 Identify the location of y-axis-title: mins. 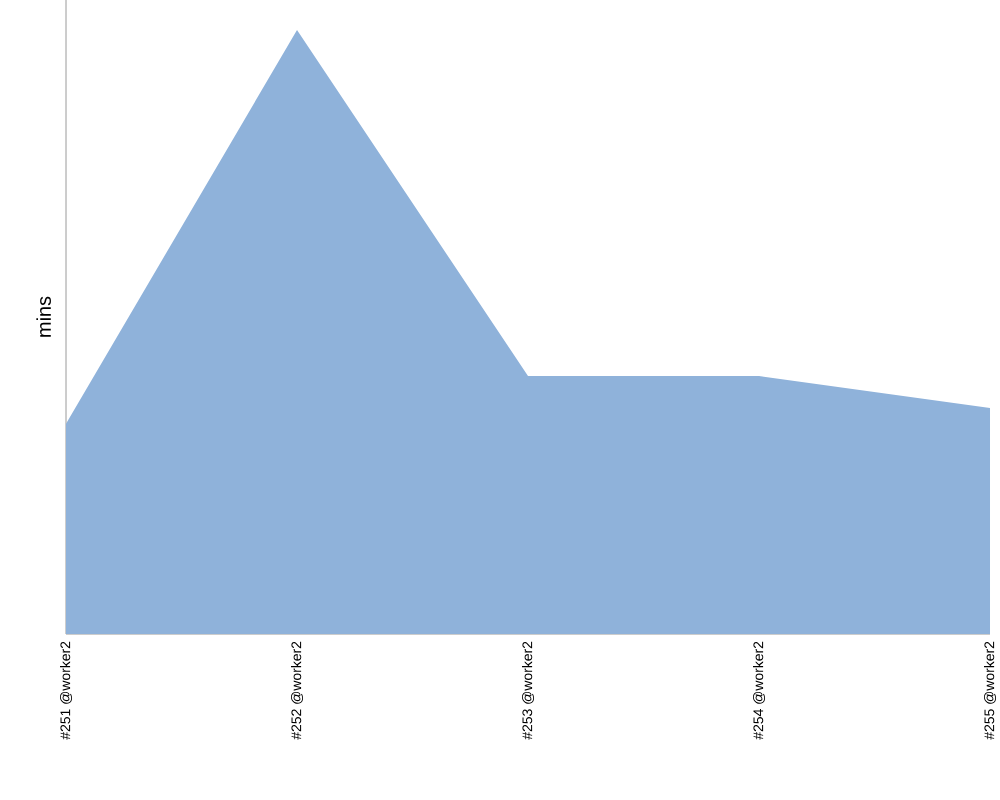
(43, 316).